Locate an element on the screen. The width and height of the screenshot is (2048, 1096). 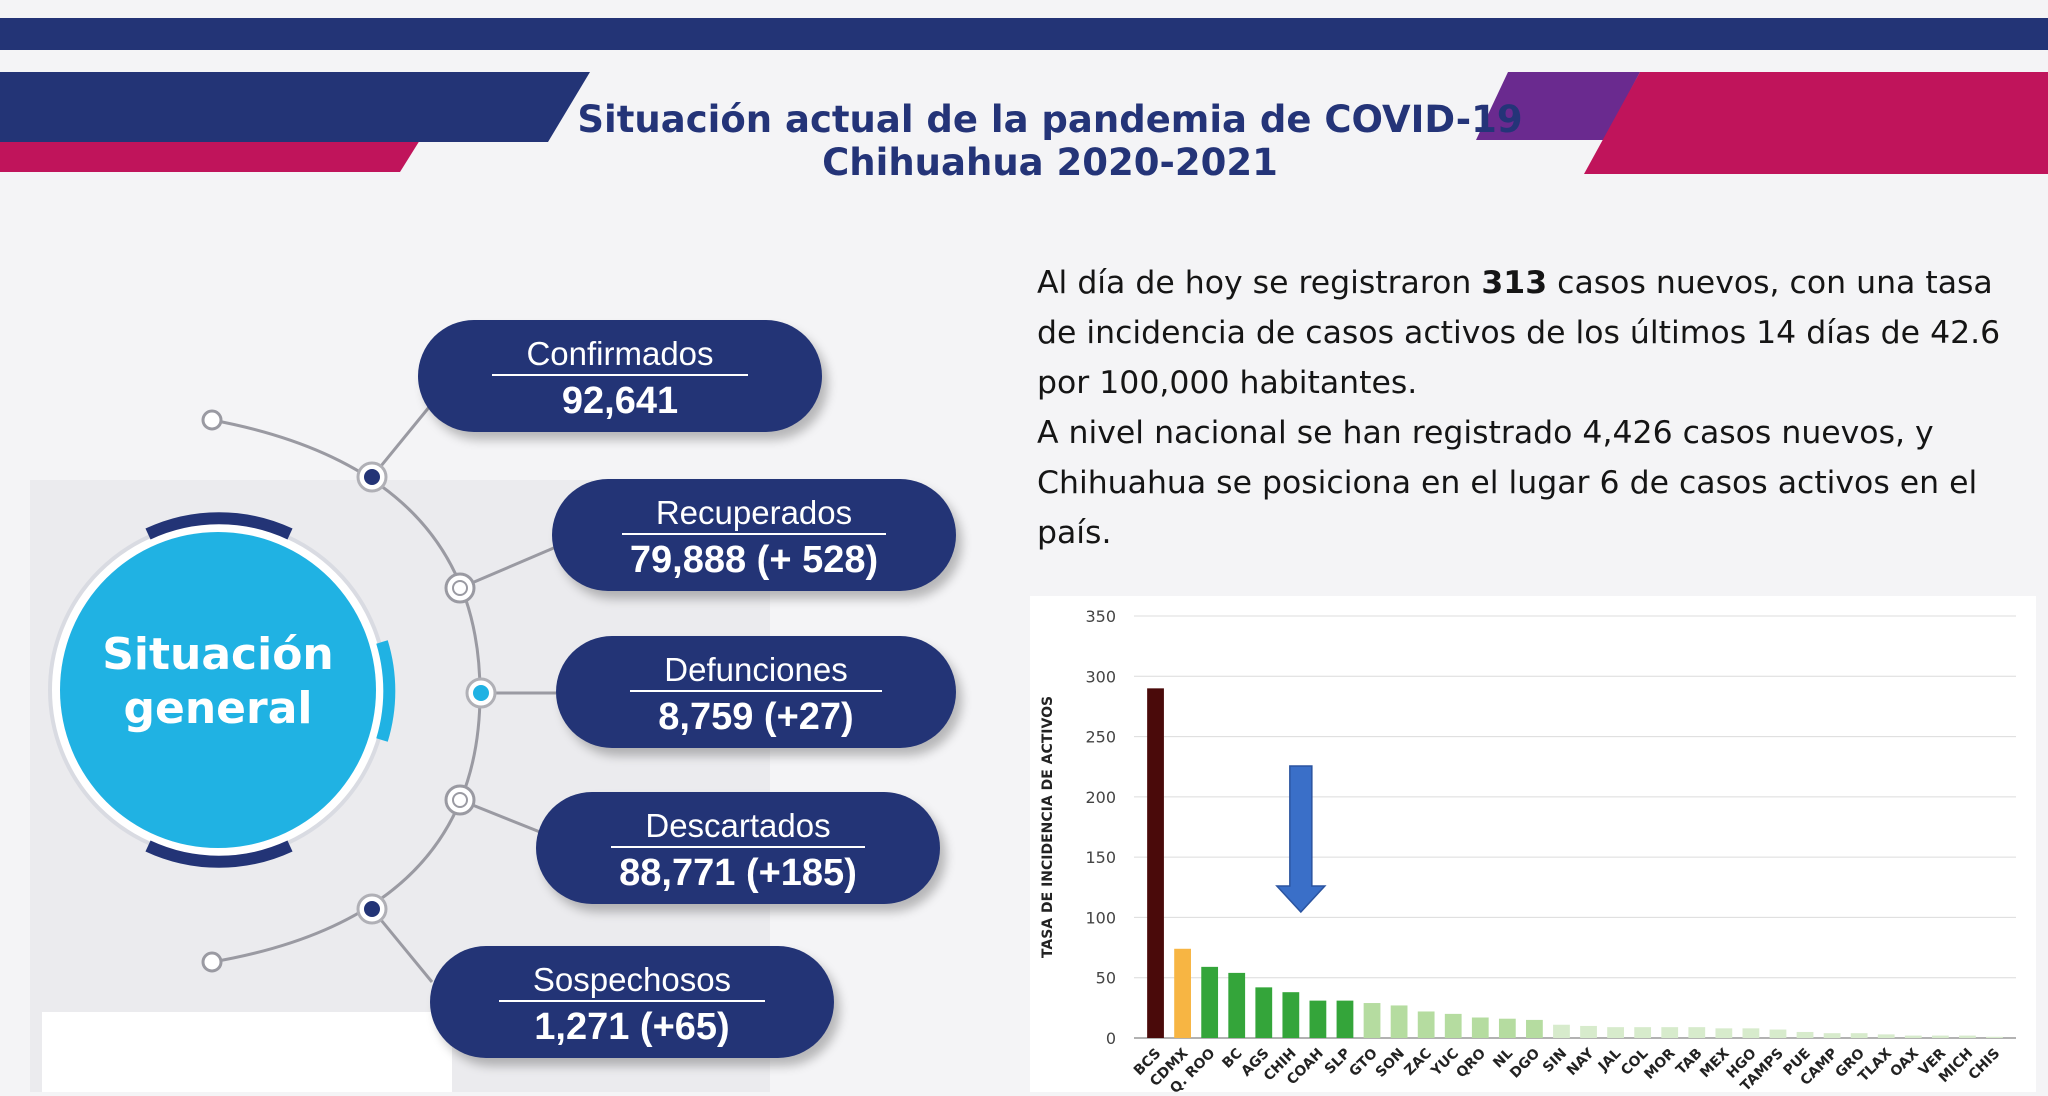
x-tick-label: OAX is located at coordinates (1904, 1062).